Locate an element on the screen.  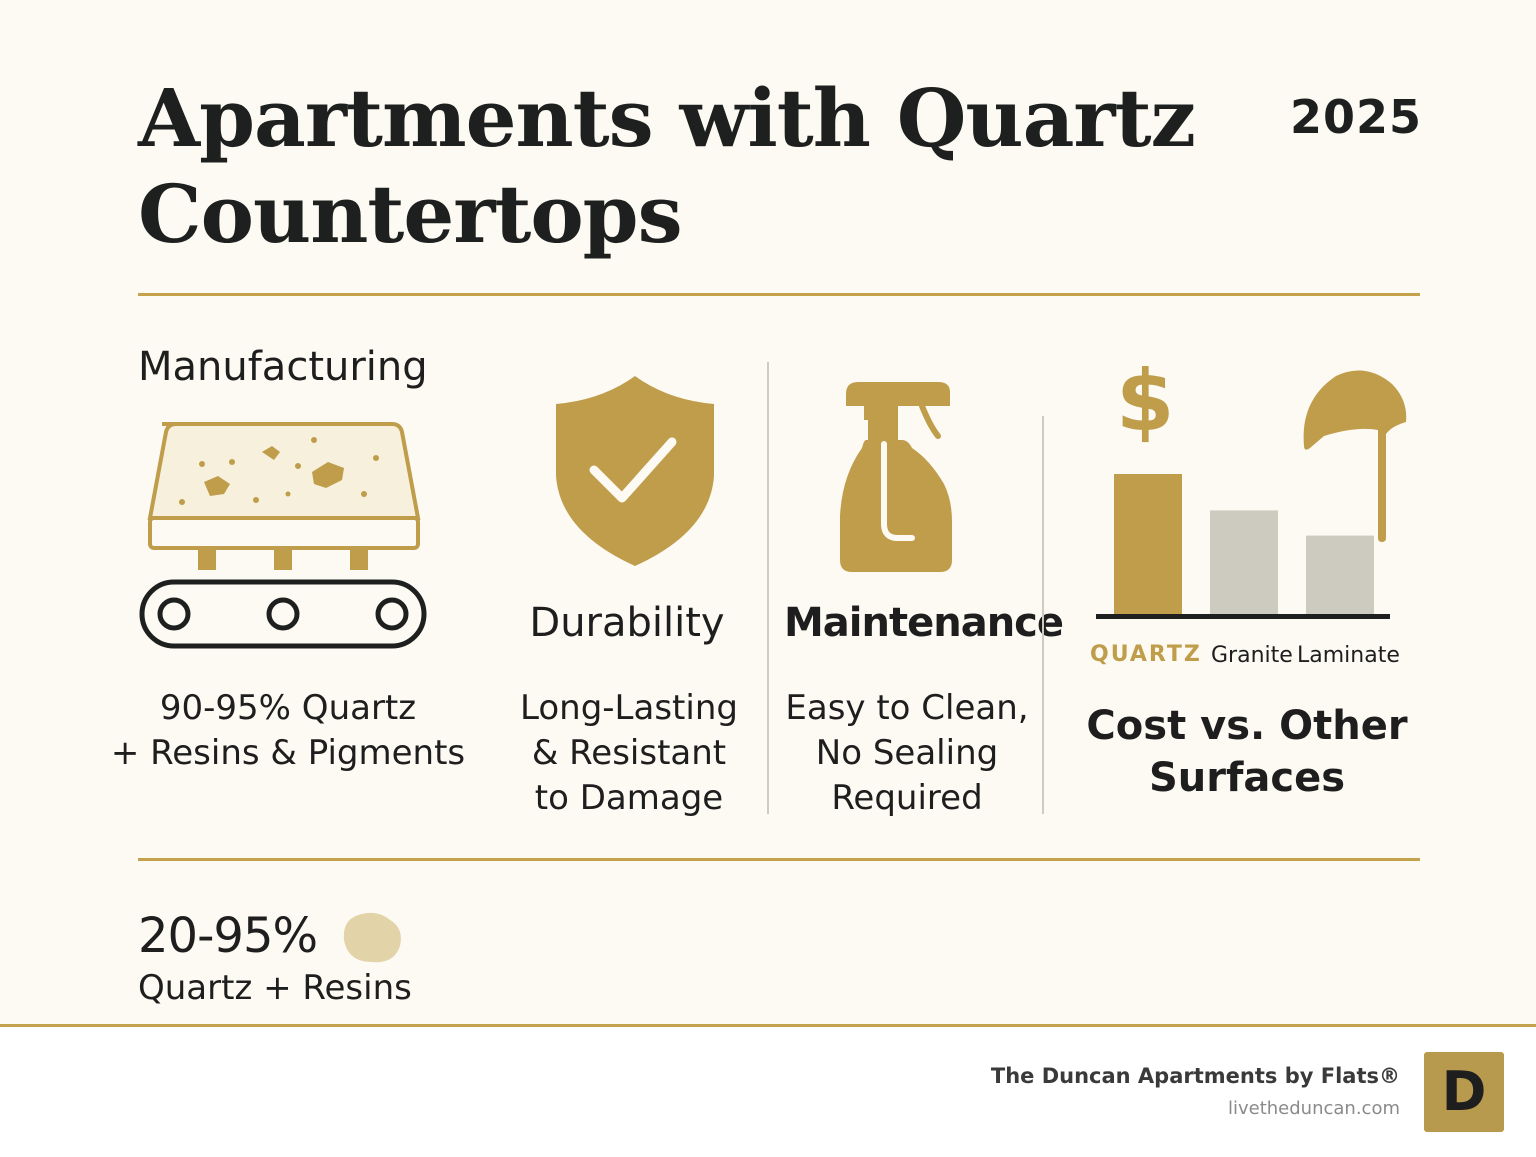
cost-comparison-chart is located at coordinates (1243, 546).